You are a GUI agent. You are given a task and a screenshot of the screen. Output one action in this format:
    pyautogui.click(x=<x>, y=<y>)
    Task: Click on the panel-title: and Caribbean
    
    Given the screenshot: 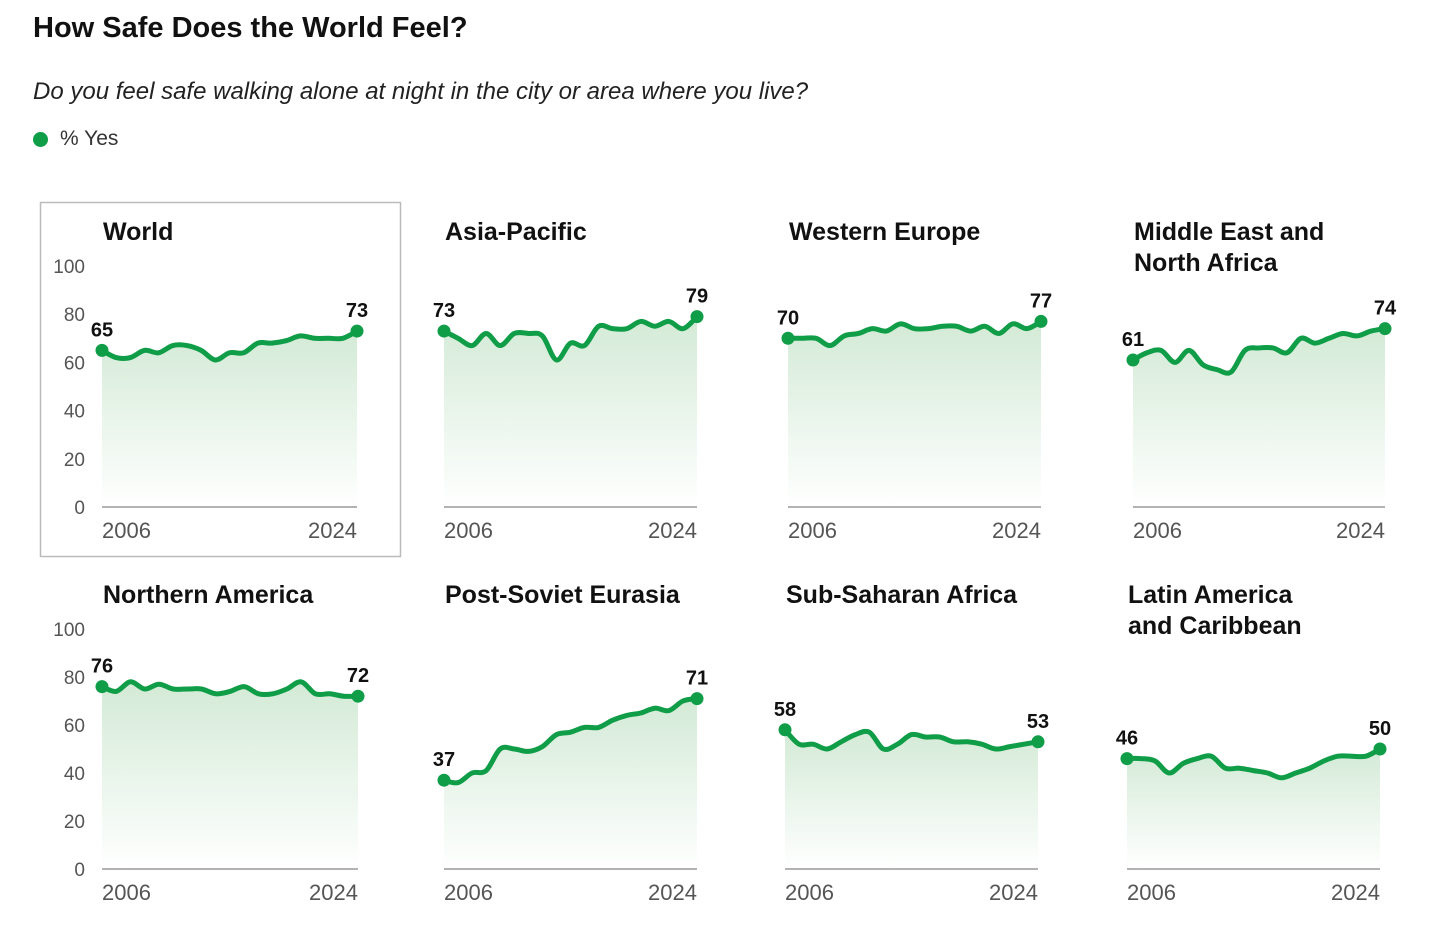 What is the action you would take?
    pyautogui.click(x=1215, y=626)
    